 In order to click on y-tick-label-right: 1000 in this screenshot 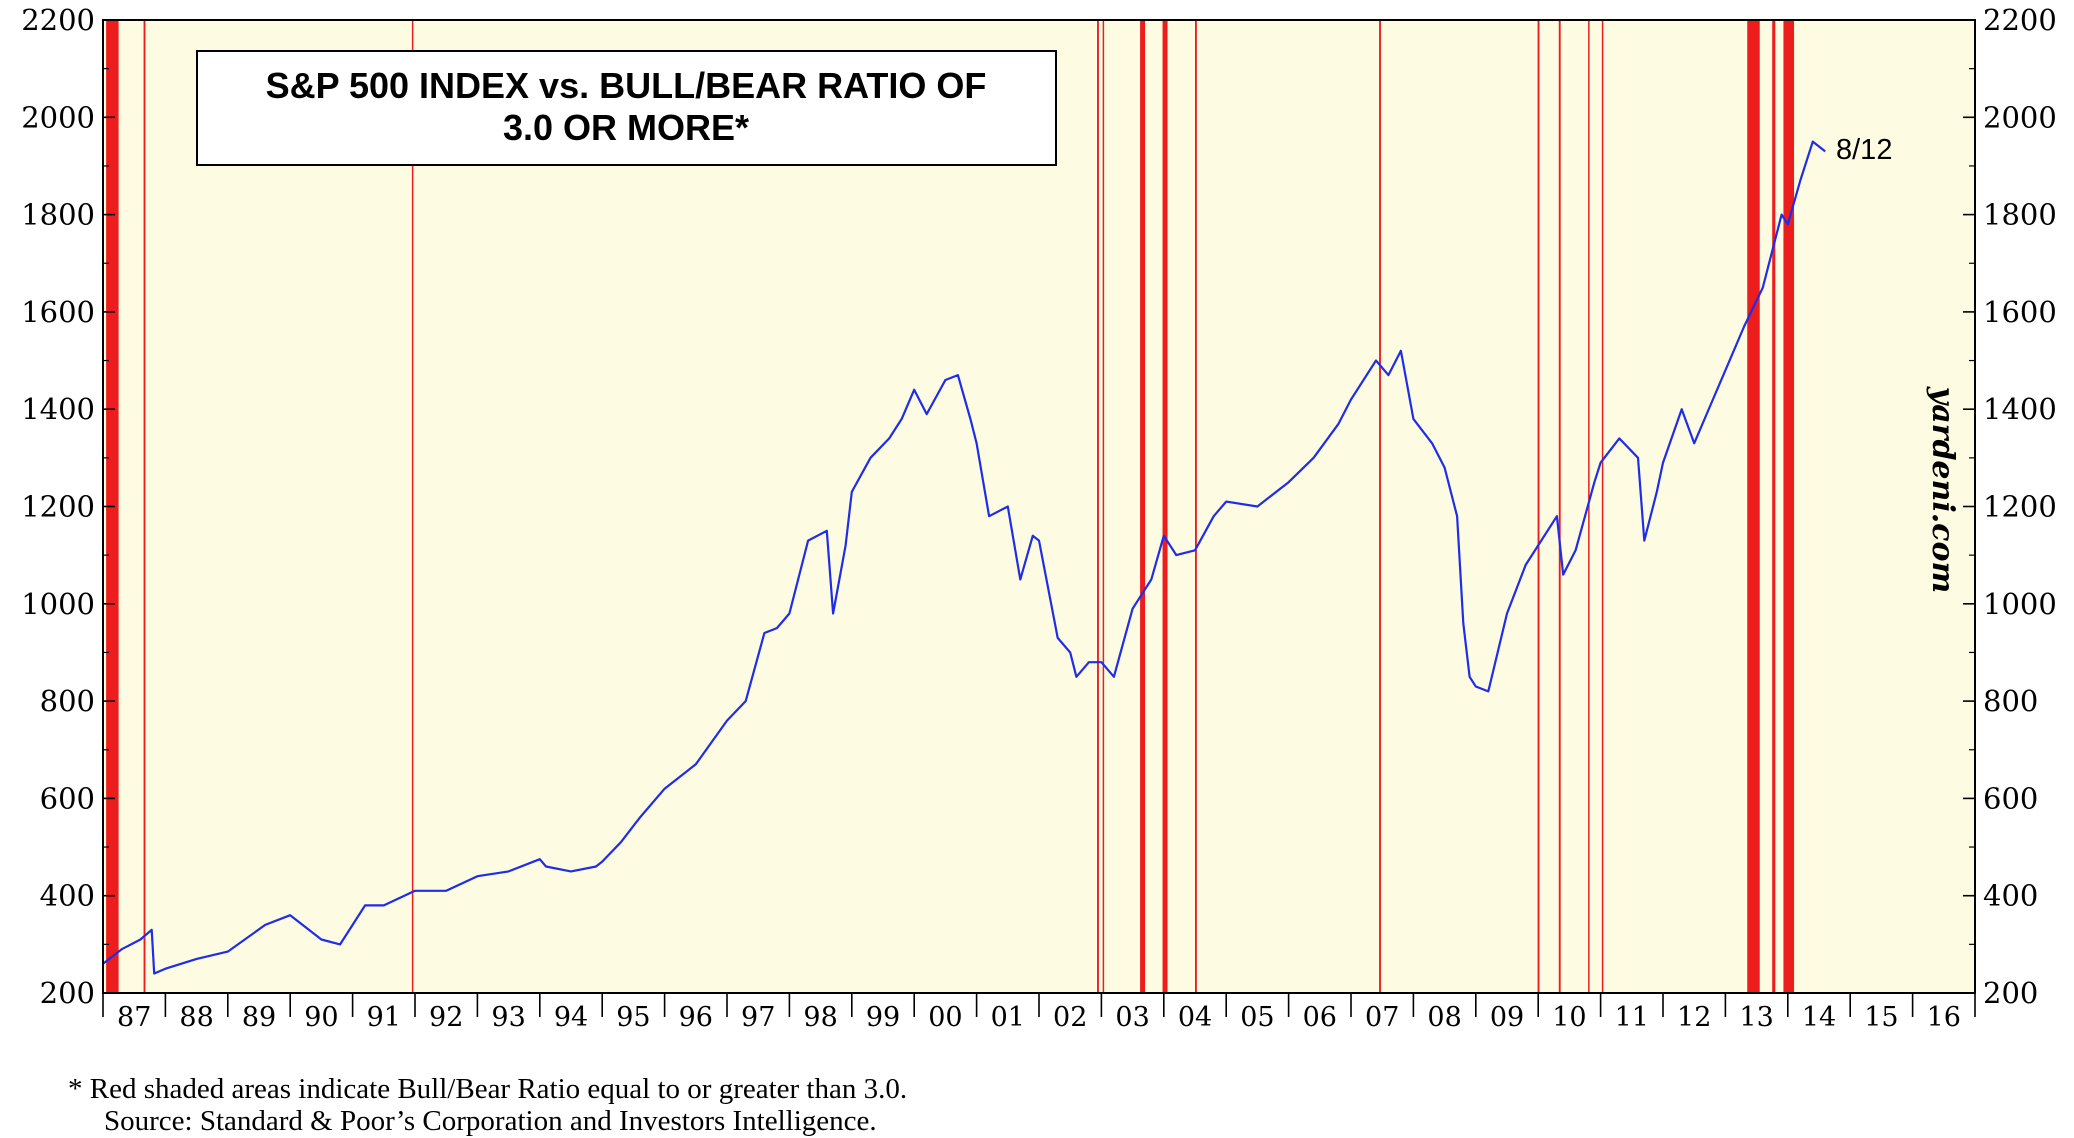, I will do `click(2020, 604)`.